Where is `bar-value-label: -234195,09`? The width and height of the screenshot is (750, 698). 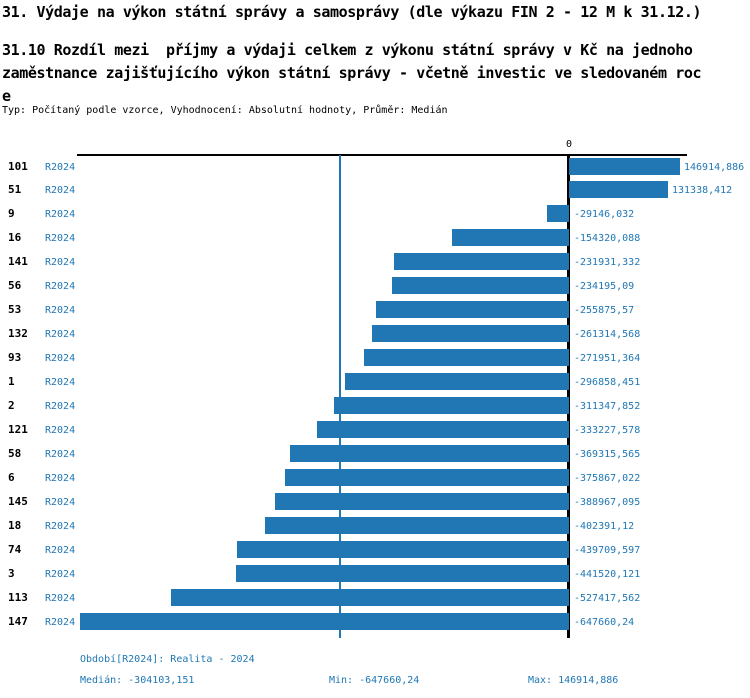 bar-value-label: -234195,09 is located at coordinates (604, 286).